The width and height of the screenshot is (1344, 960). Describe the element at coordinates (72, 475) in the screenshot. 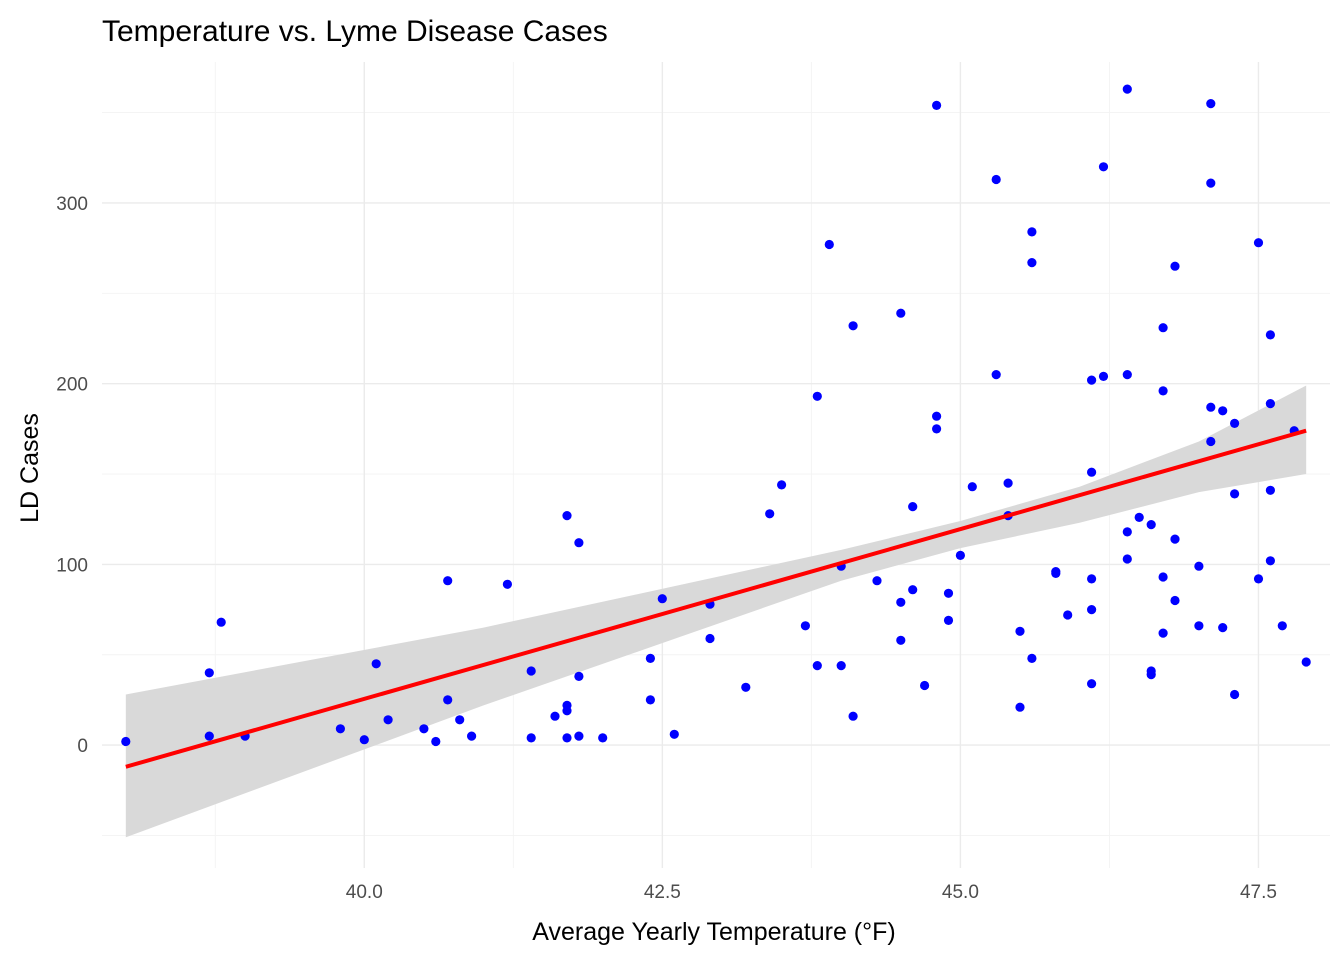

I see `y-axis-ticks: 0 100 200 300` at that location.